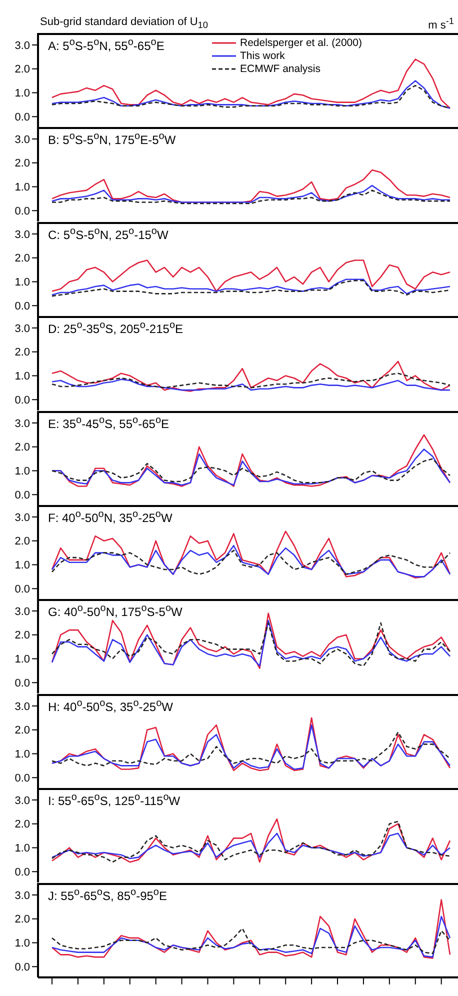  I want to click on chart-title: B: 5$^{o}$S-5$^{o}$N, 175$^{o}$E-5$^{o}$W, so click(112, 139).